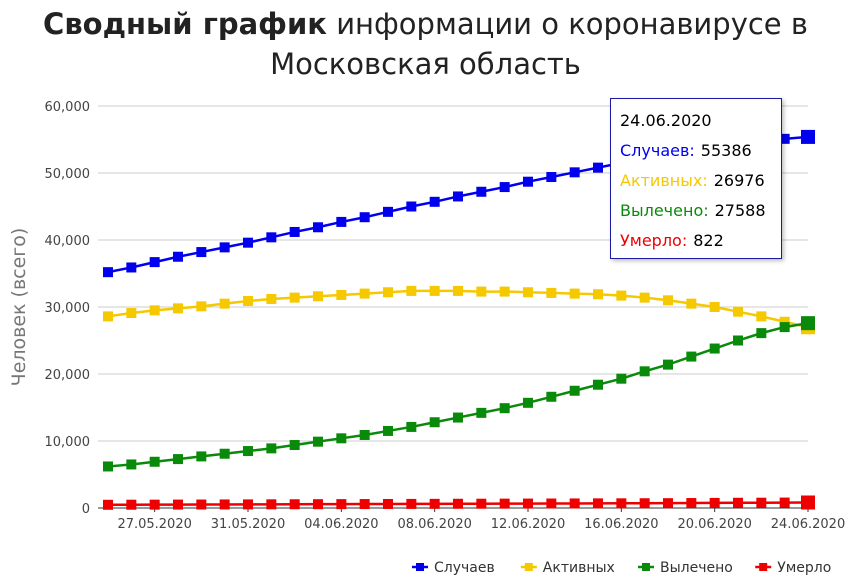 The image size is (851, 579). Describe the element at coordinates (341, 524) in the screenshot. I see `x-tick-label: 04.06.2020` at that location.